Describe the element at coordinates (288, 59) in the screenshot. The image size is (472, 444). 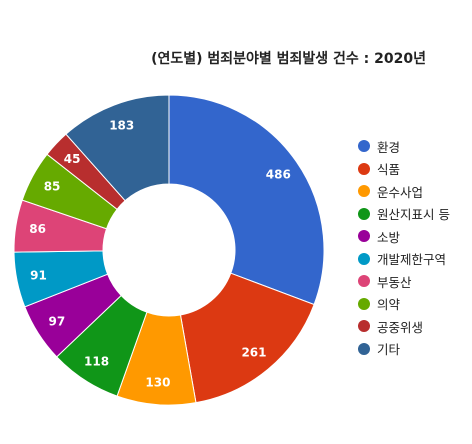
I see `chart-title: (연도별) 범죄분야별 범죄발생 건수 : 2020년` at that location.